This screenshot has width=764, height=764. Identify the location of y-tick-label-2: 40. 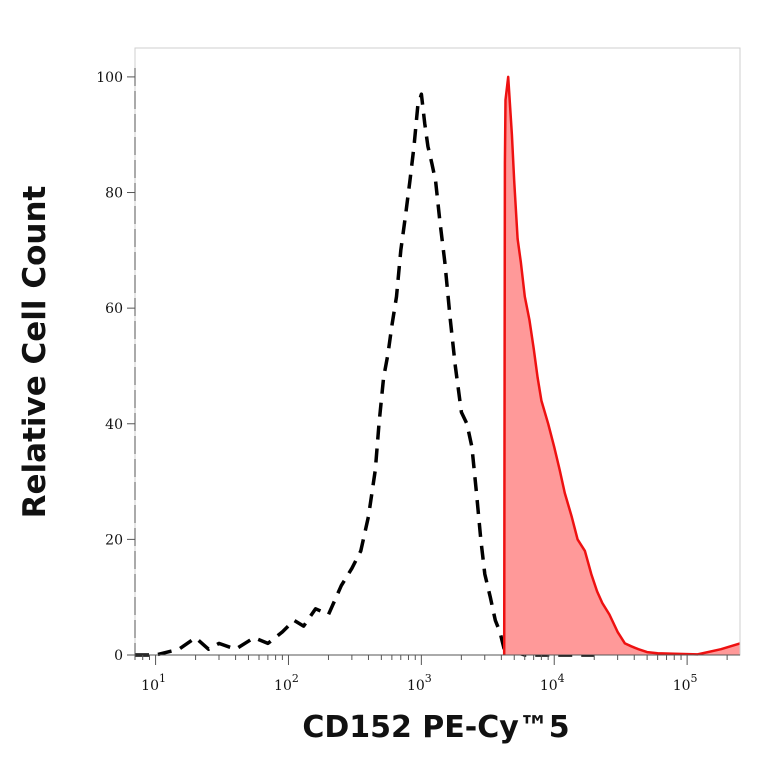
(114, 425).